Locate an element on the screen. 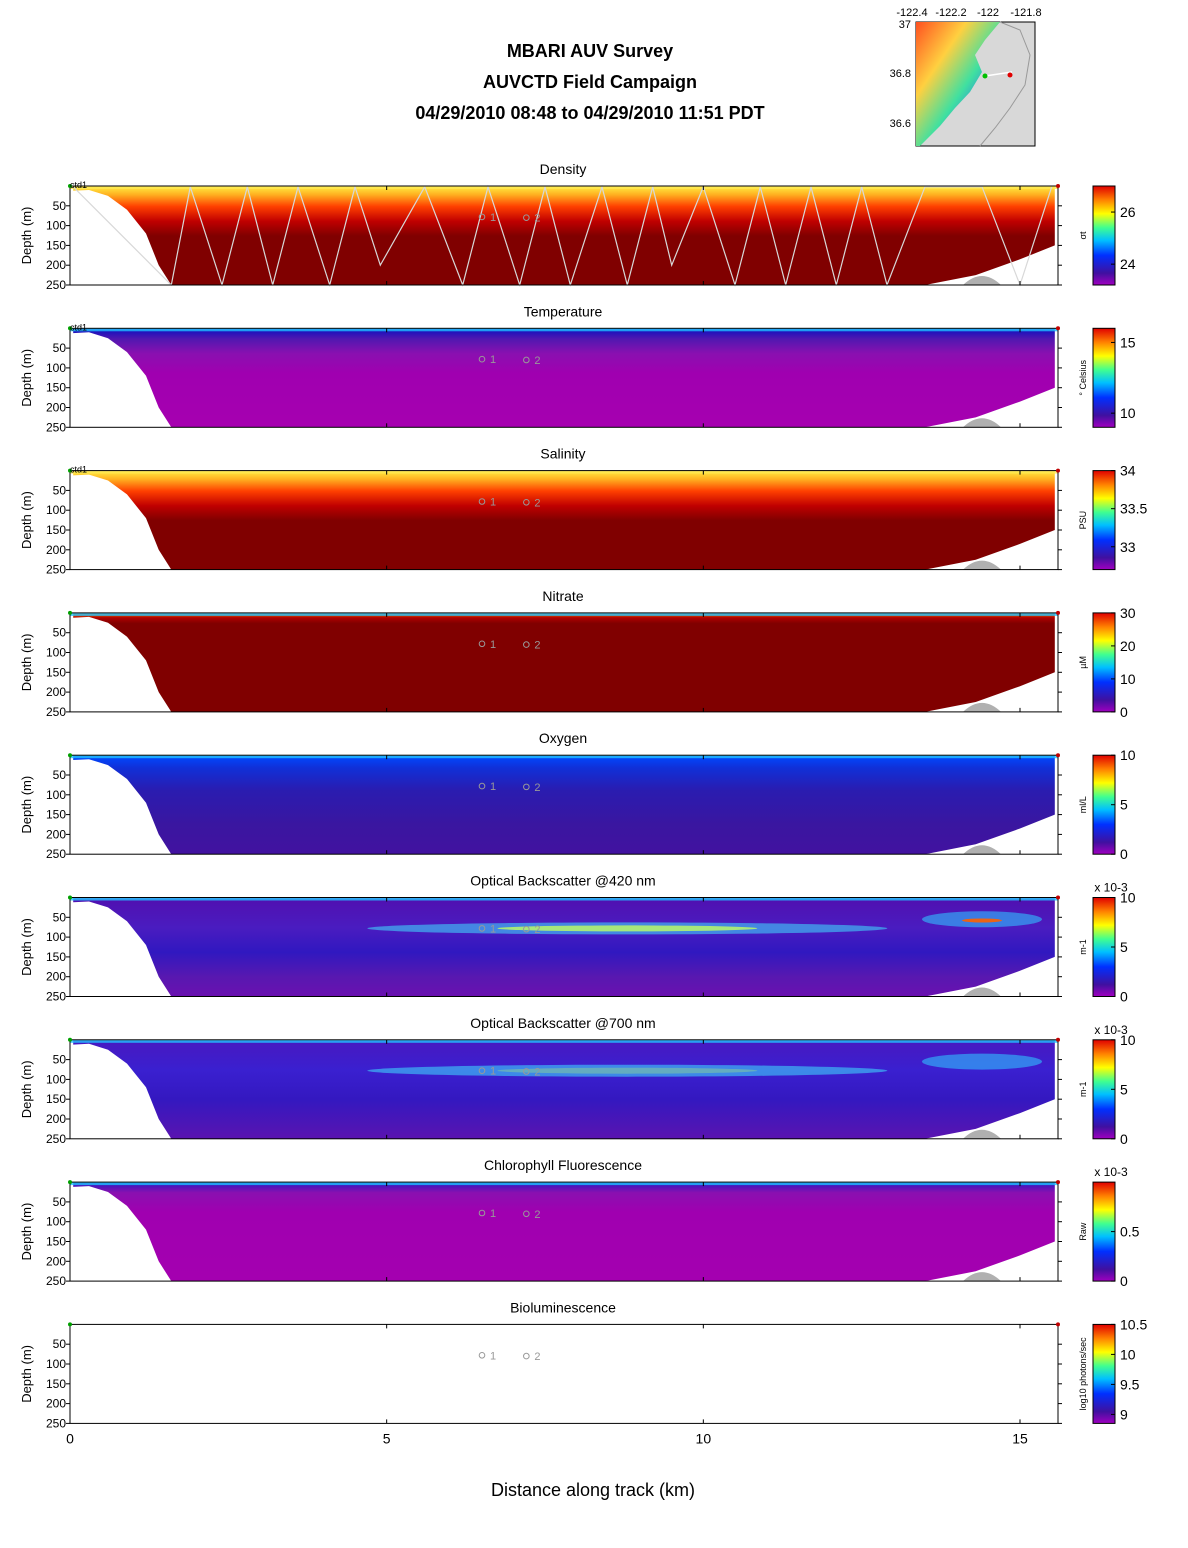 The width and height of the screenshot is (1188, 1548). map-lon-tick: -122.2 is located at coordinates (950, 13).